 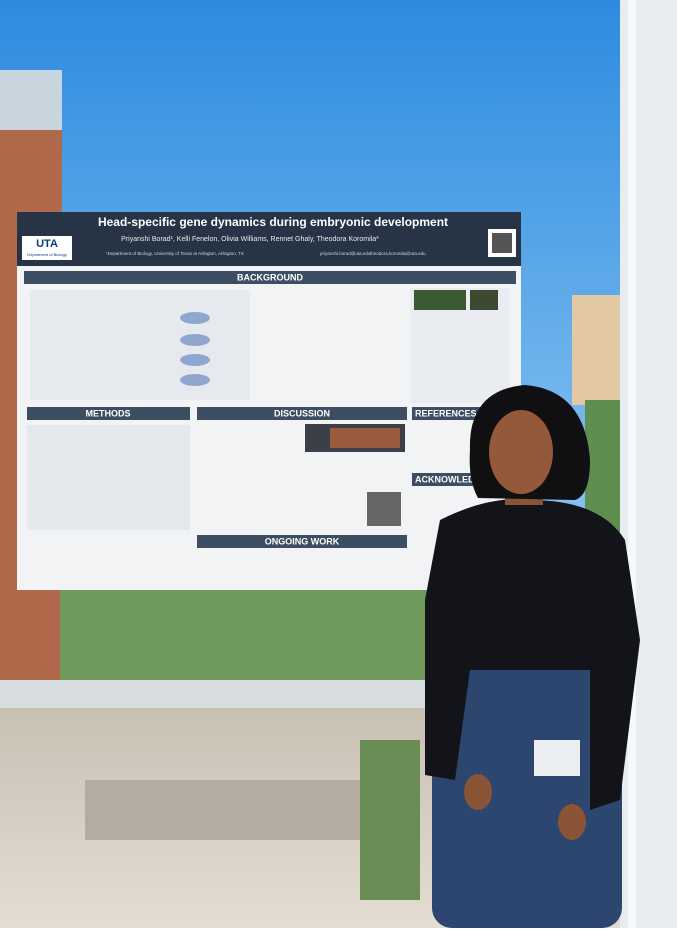 What do you see at coordinates (245, 810) in the screenshot?
I see `path` at bounding box center [245, 810].